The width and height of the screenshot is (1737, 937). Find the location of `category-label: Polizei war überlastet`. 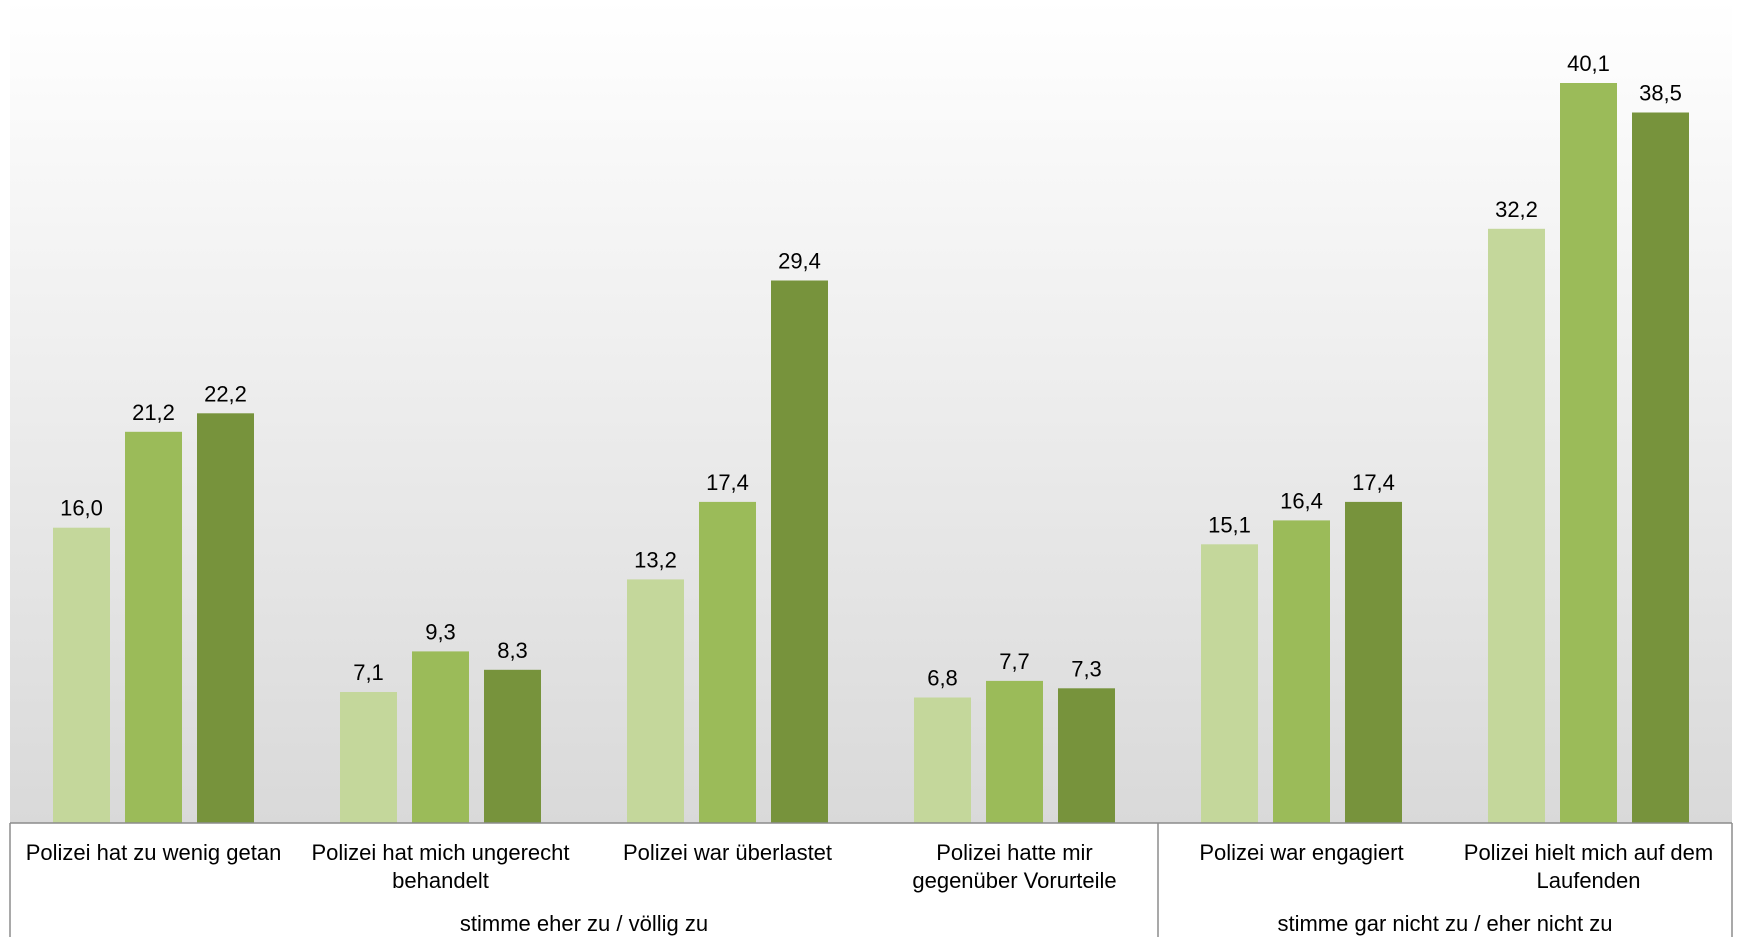

category-label: Polizei war überlastet is located at coordinates (727, 852).